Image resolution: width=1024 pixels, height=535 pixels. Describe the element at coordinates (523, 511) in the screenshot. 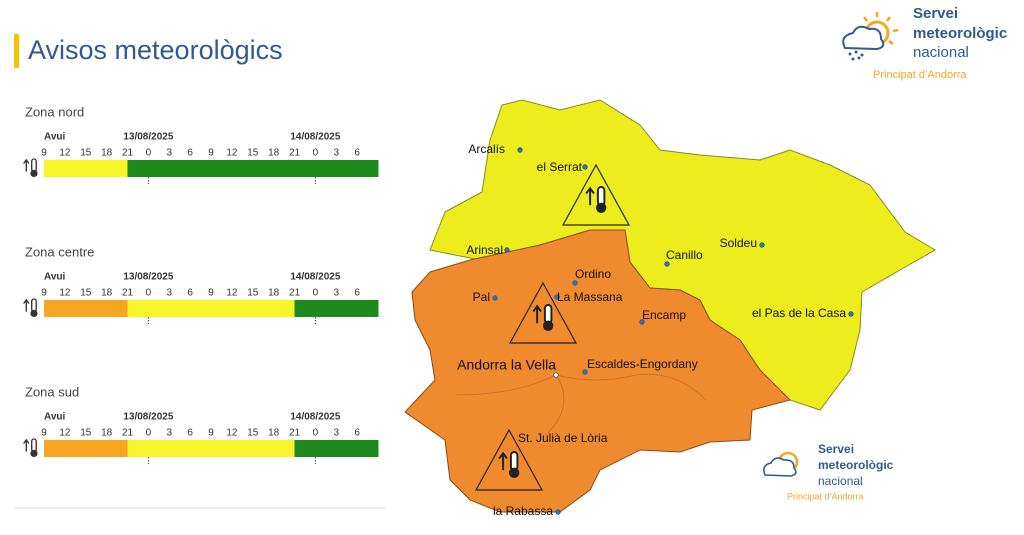

I see `town-label: la Rabassa` at that location.